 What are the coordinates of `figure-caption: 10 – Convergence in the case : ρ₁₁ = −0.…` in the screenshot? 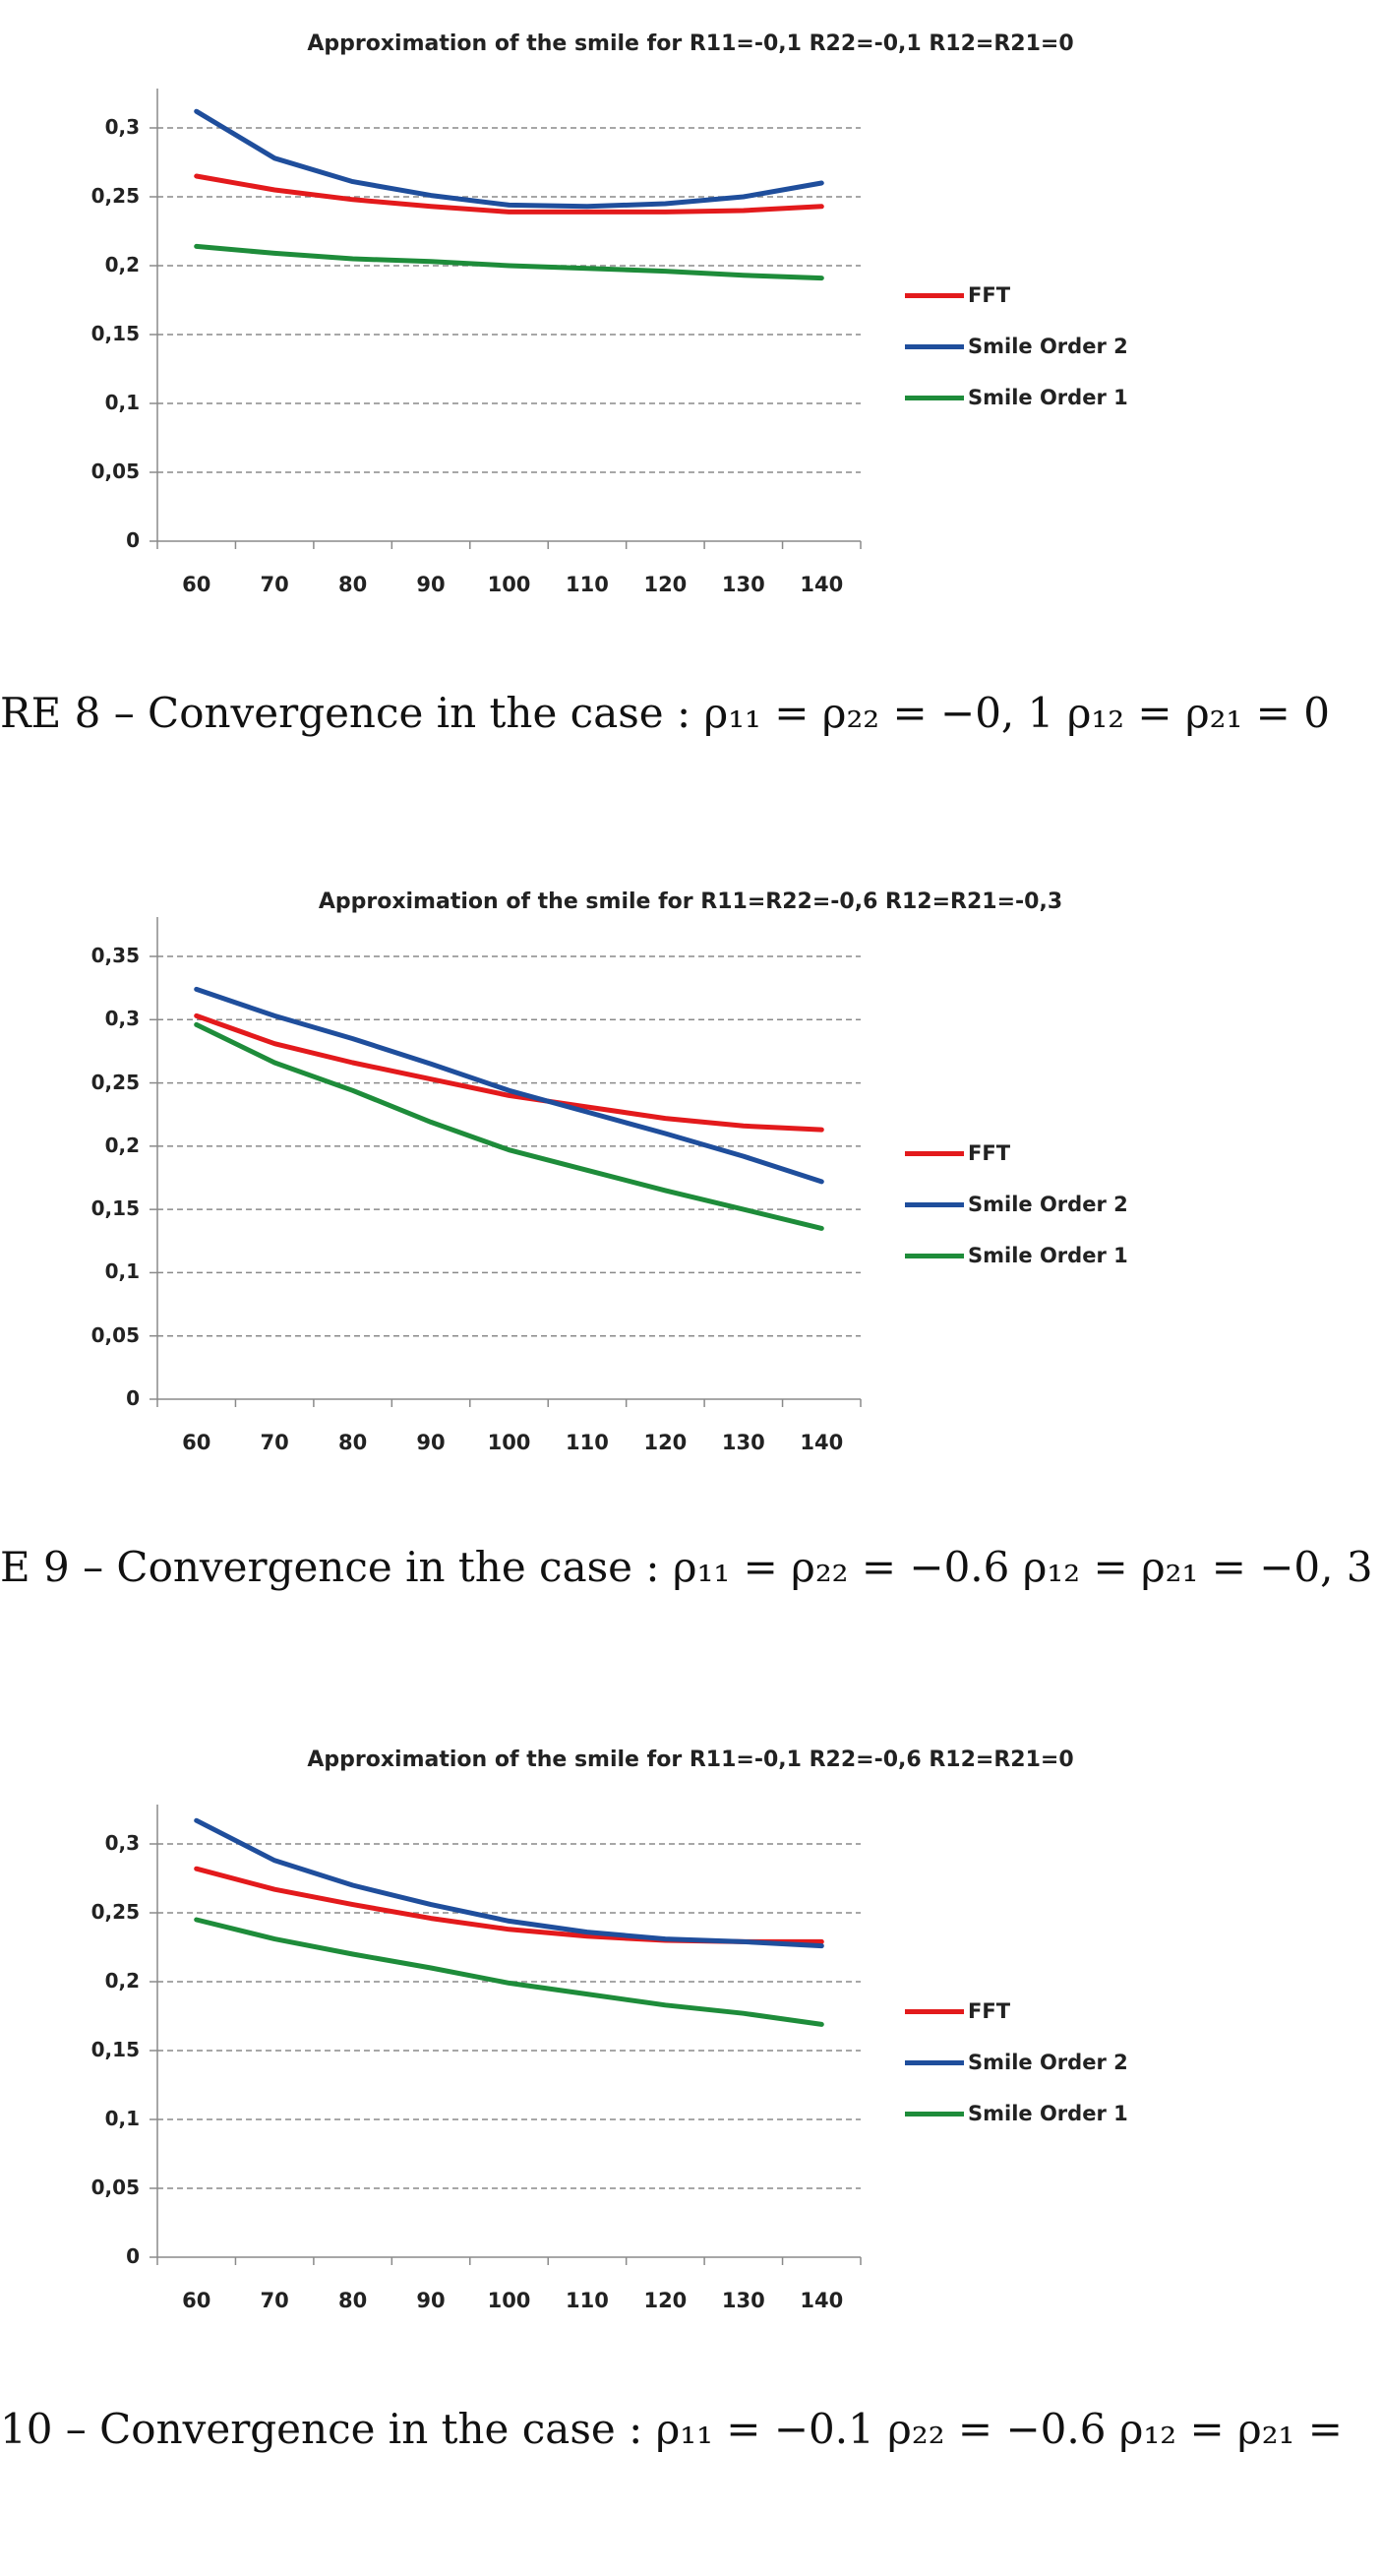 It's located at (671, 2429).